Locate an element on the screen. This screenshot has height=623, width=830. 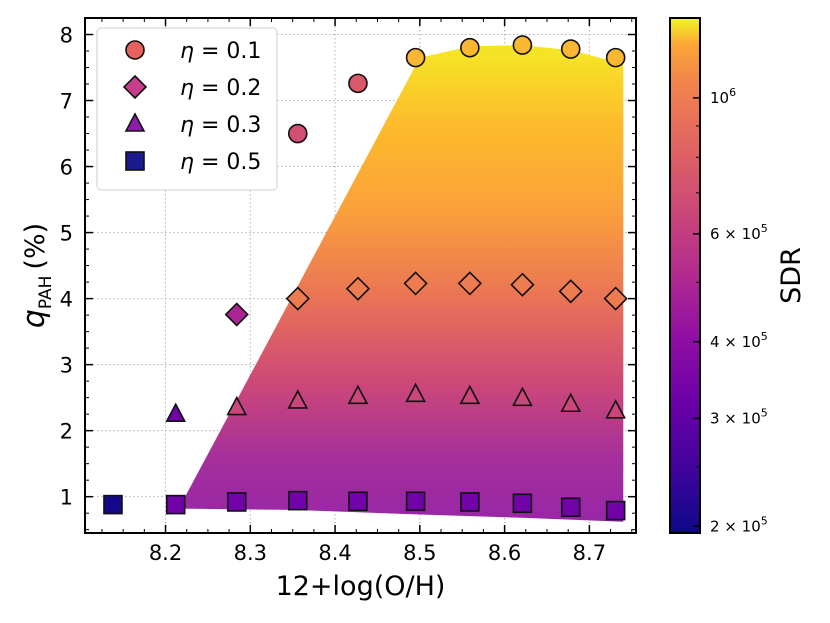
y-tick-label: 5 is located at coordinates (66, 234).